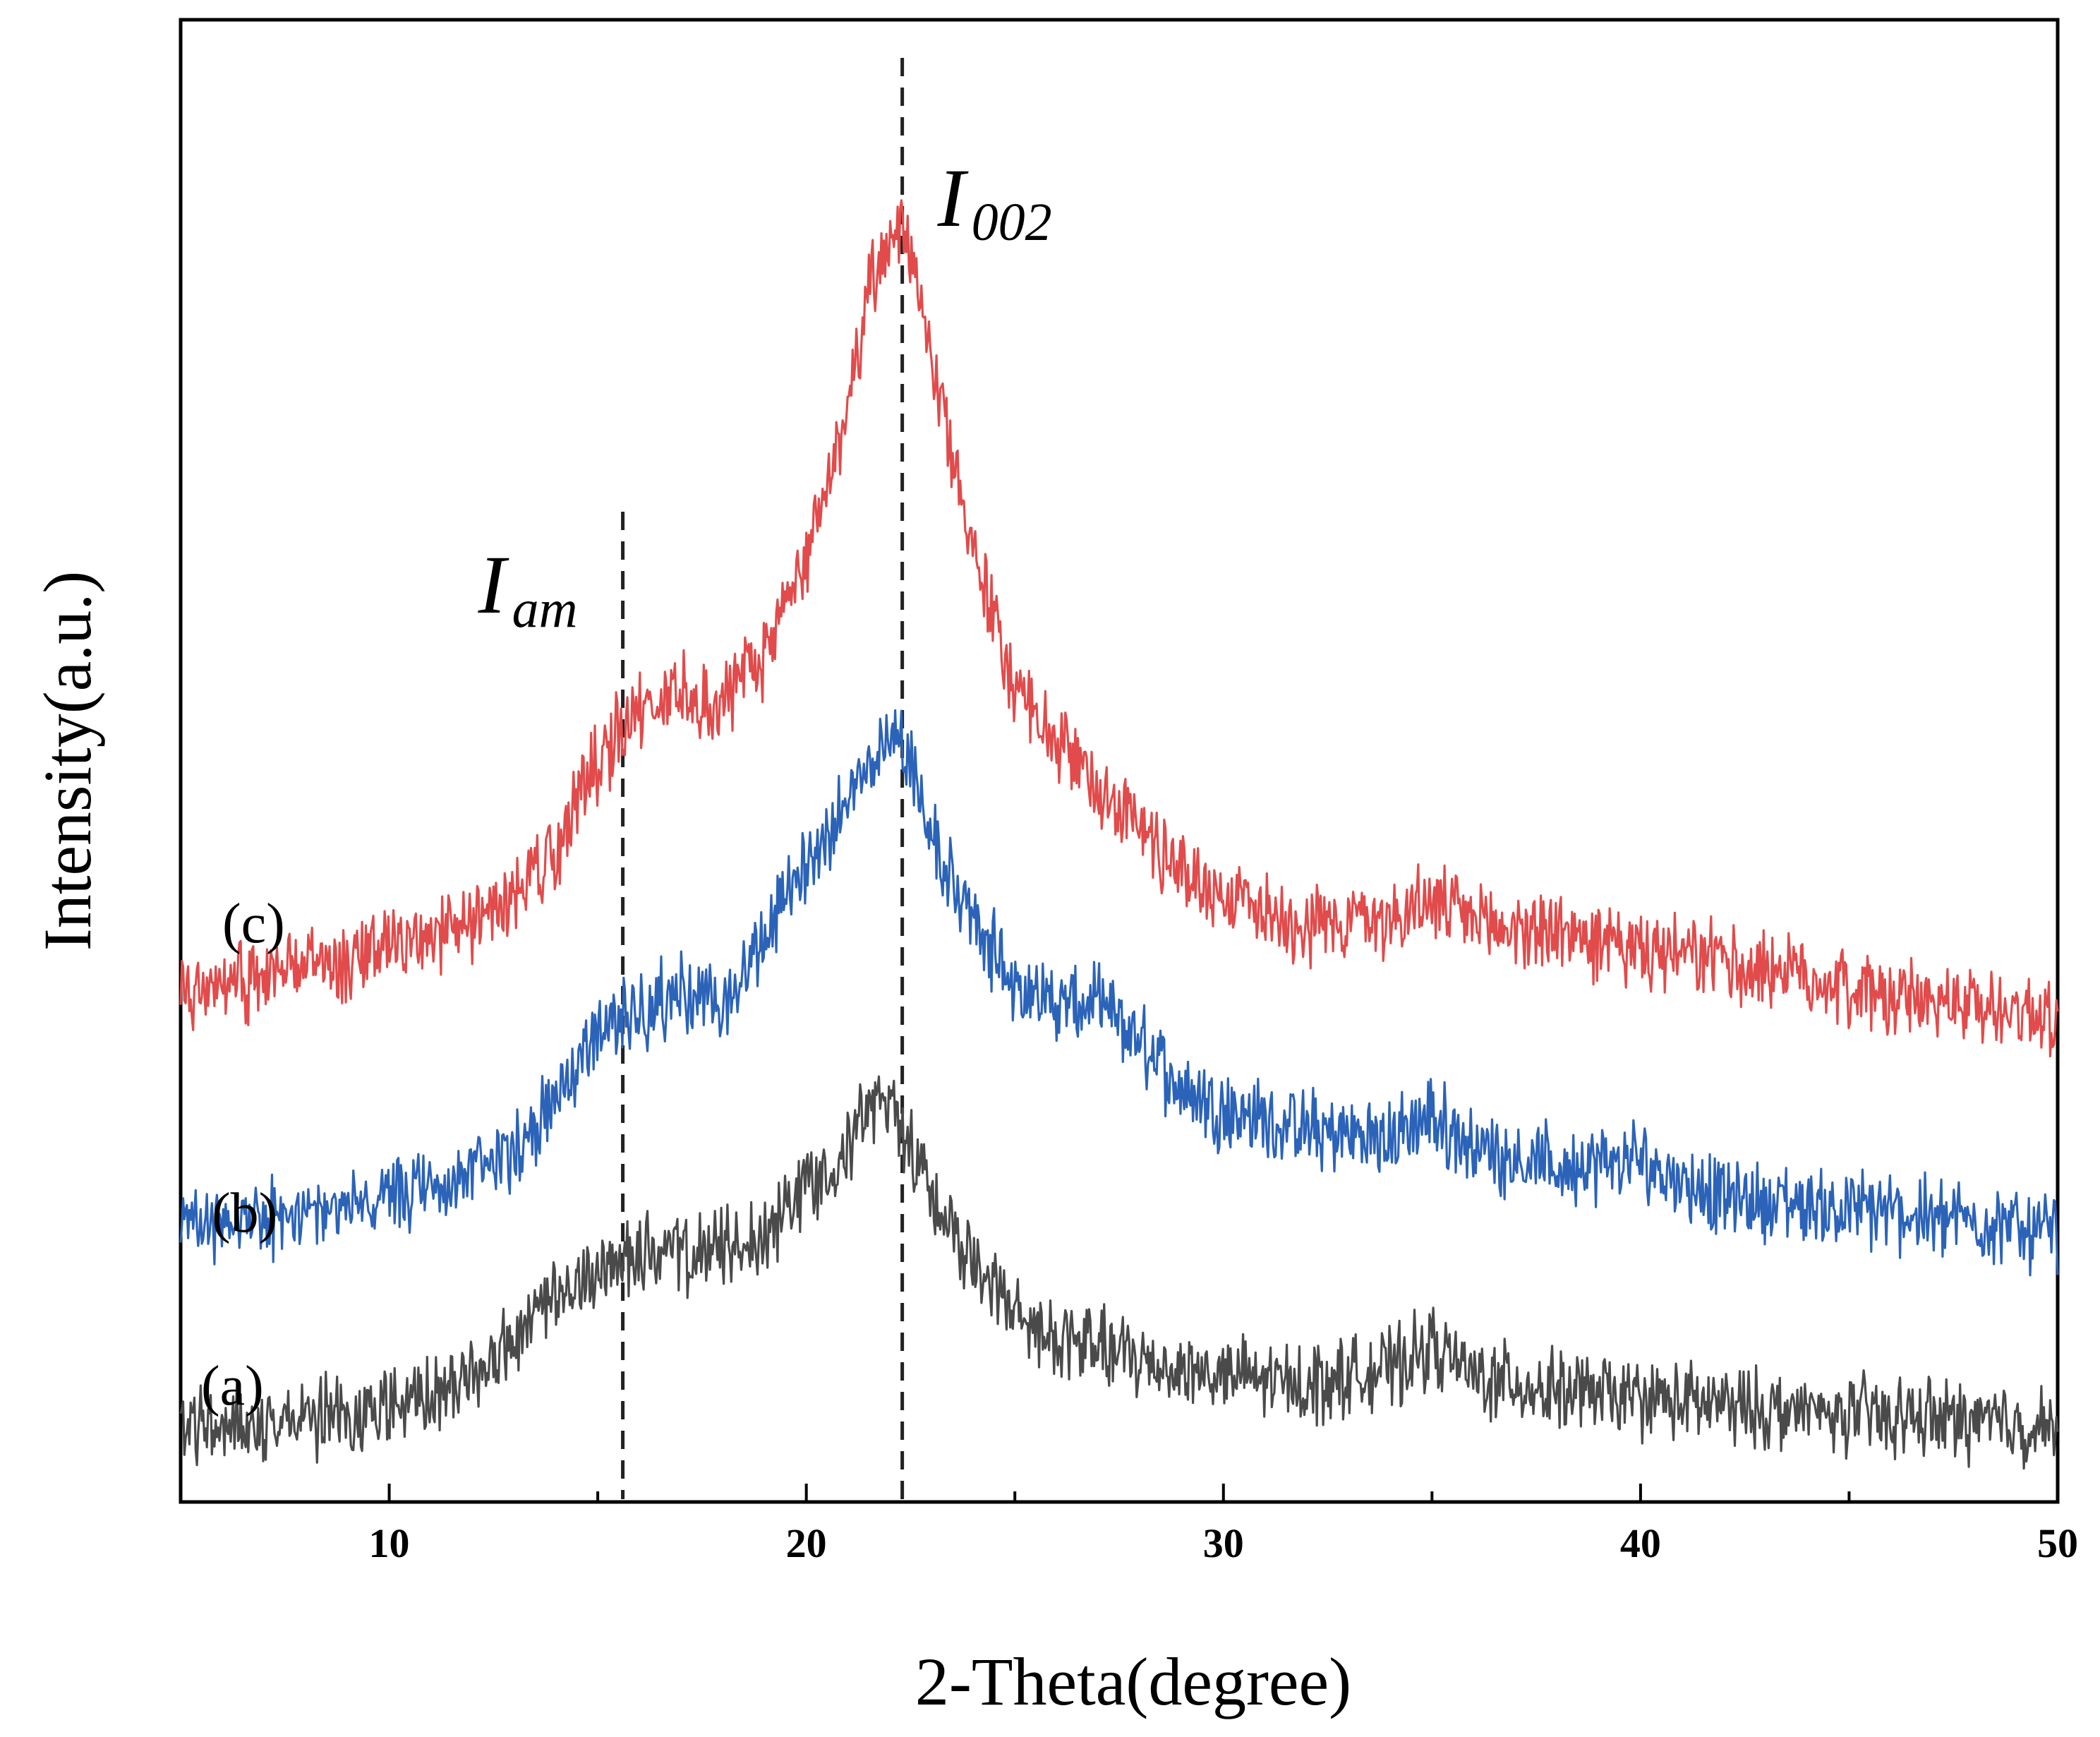 The height and width of the screenshot is (1737, 2100). What do you see at coordinates (545, 609) in the screenshot?
I see `annotation-am-subscript: am` at bounding box center [545, 609].